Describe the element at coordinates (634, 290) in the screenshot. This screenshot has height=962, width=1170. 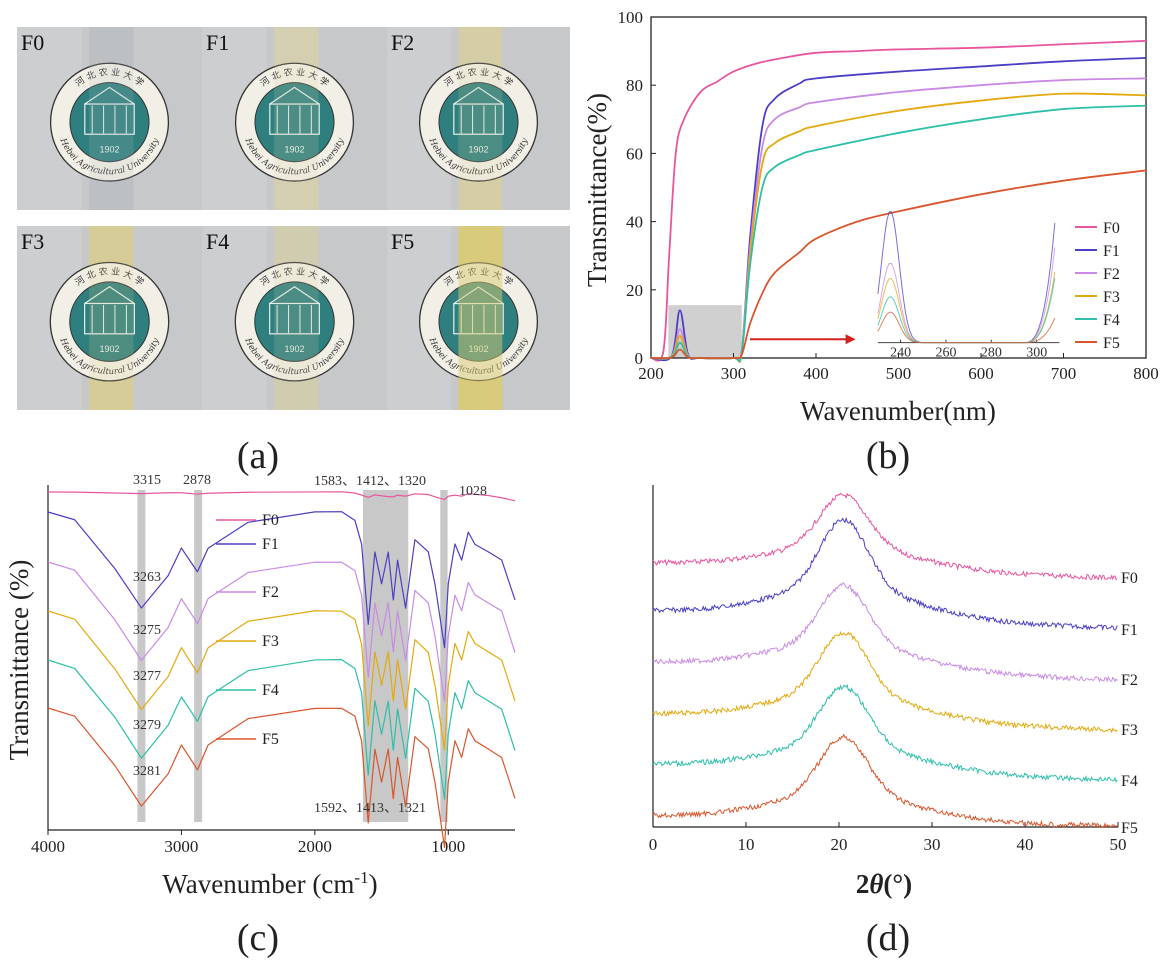
I see `y-tick-label: 20` at that location.